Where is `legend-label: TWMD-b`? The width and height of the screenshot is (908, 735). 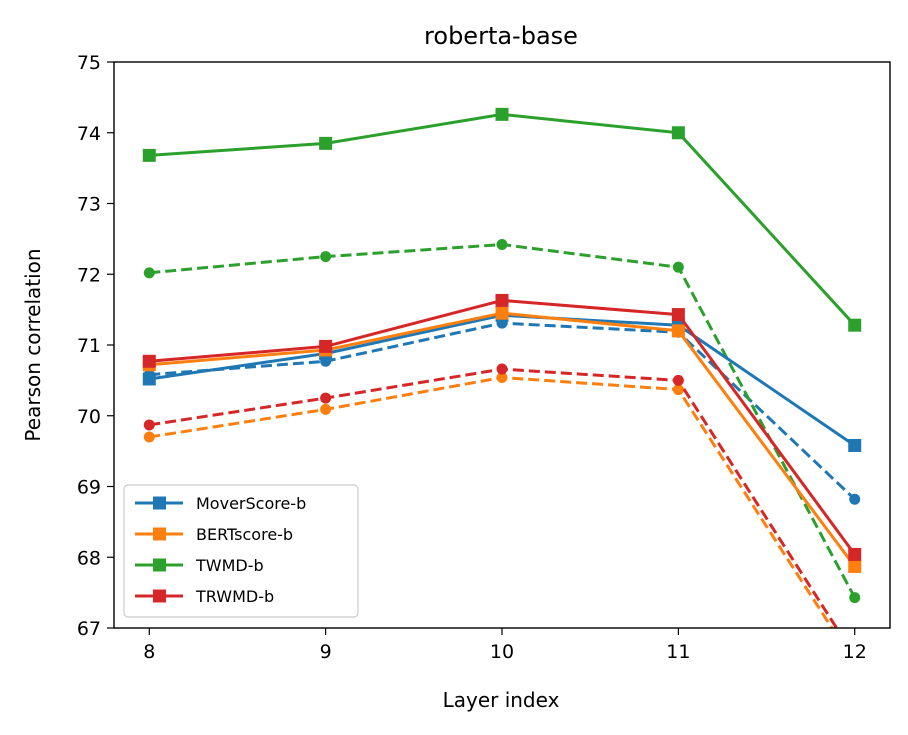 legend-label: TWMD-b is located at coordinates (229, 565).